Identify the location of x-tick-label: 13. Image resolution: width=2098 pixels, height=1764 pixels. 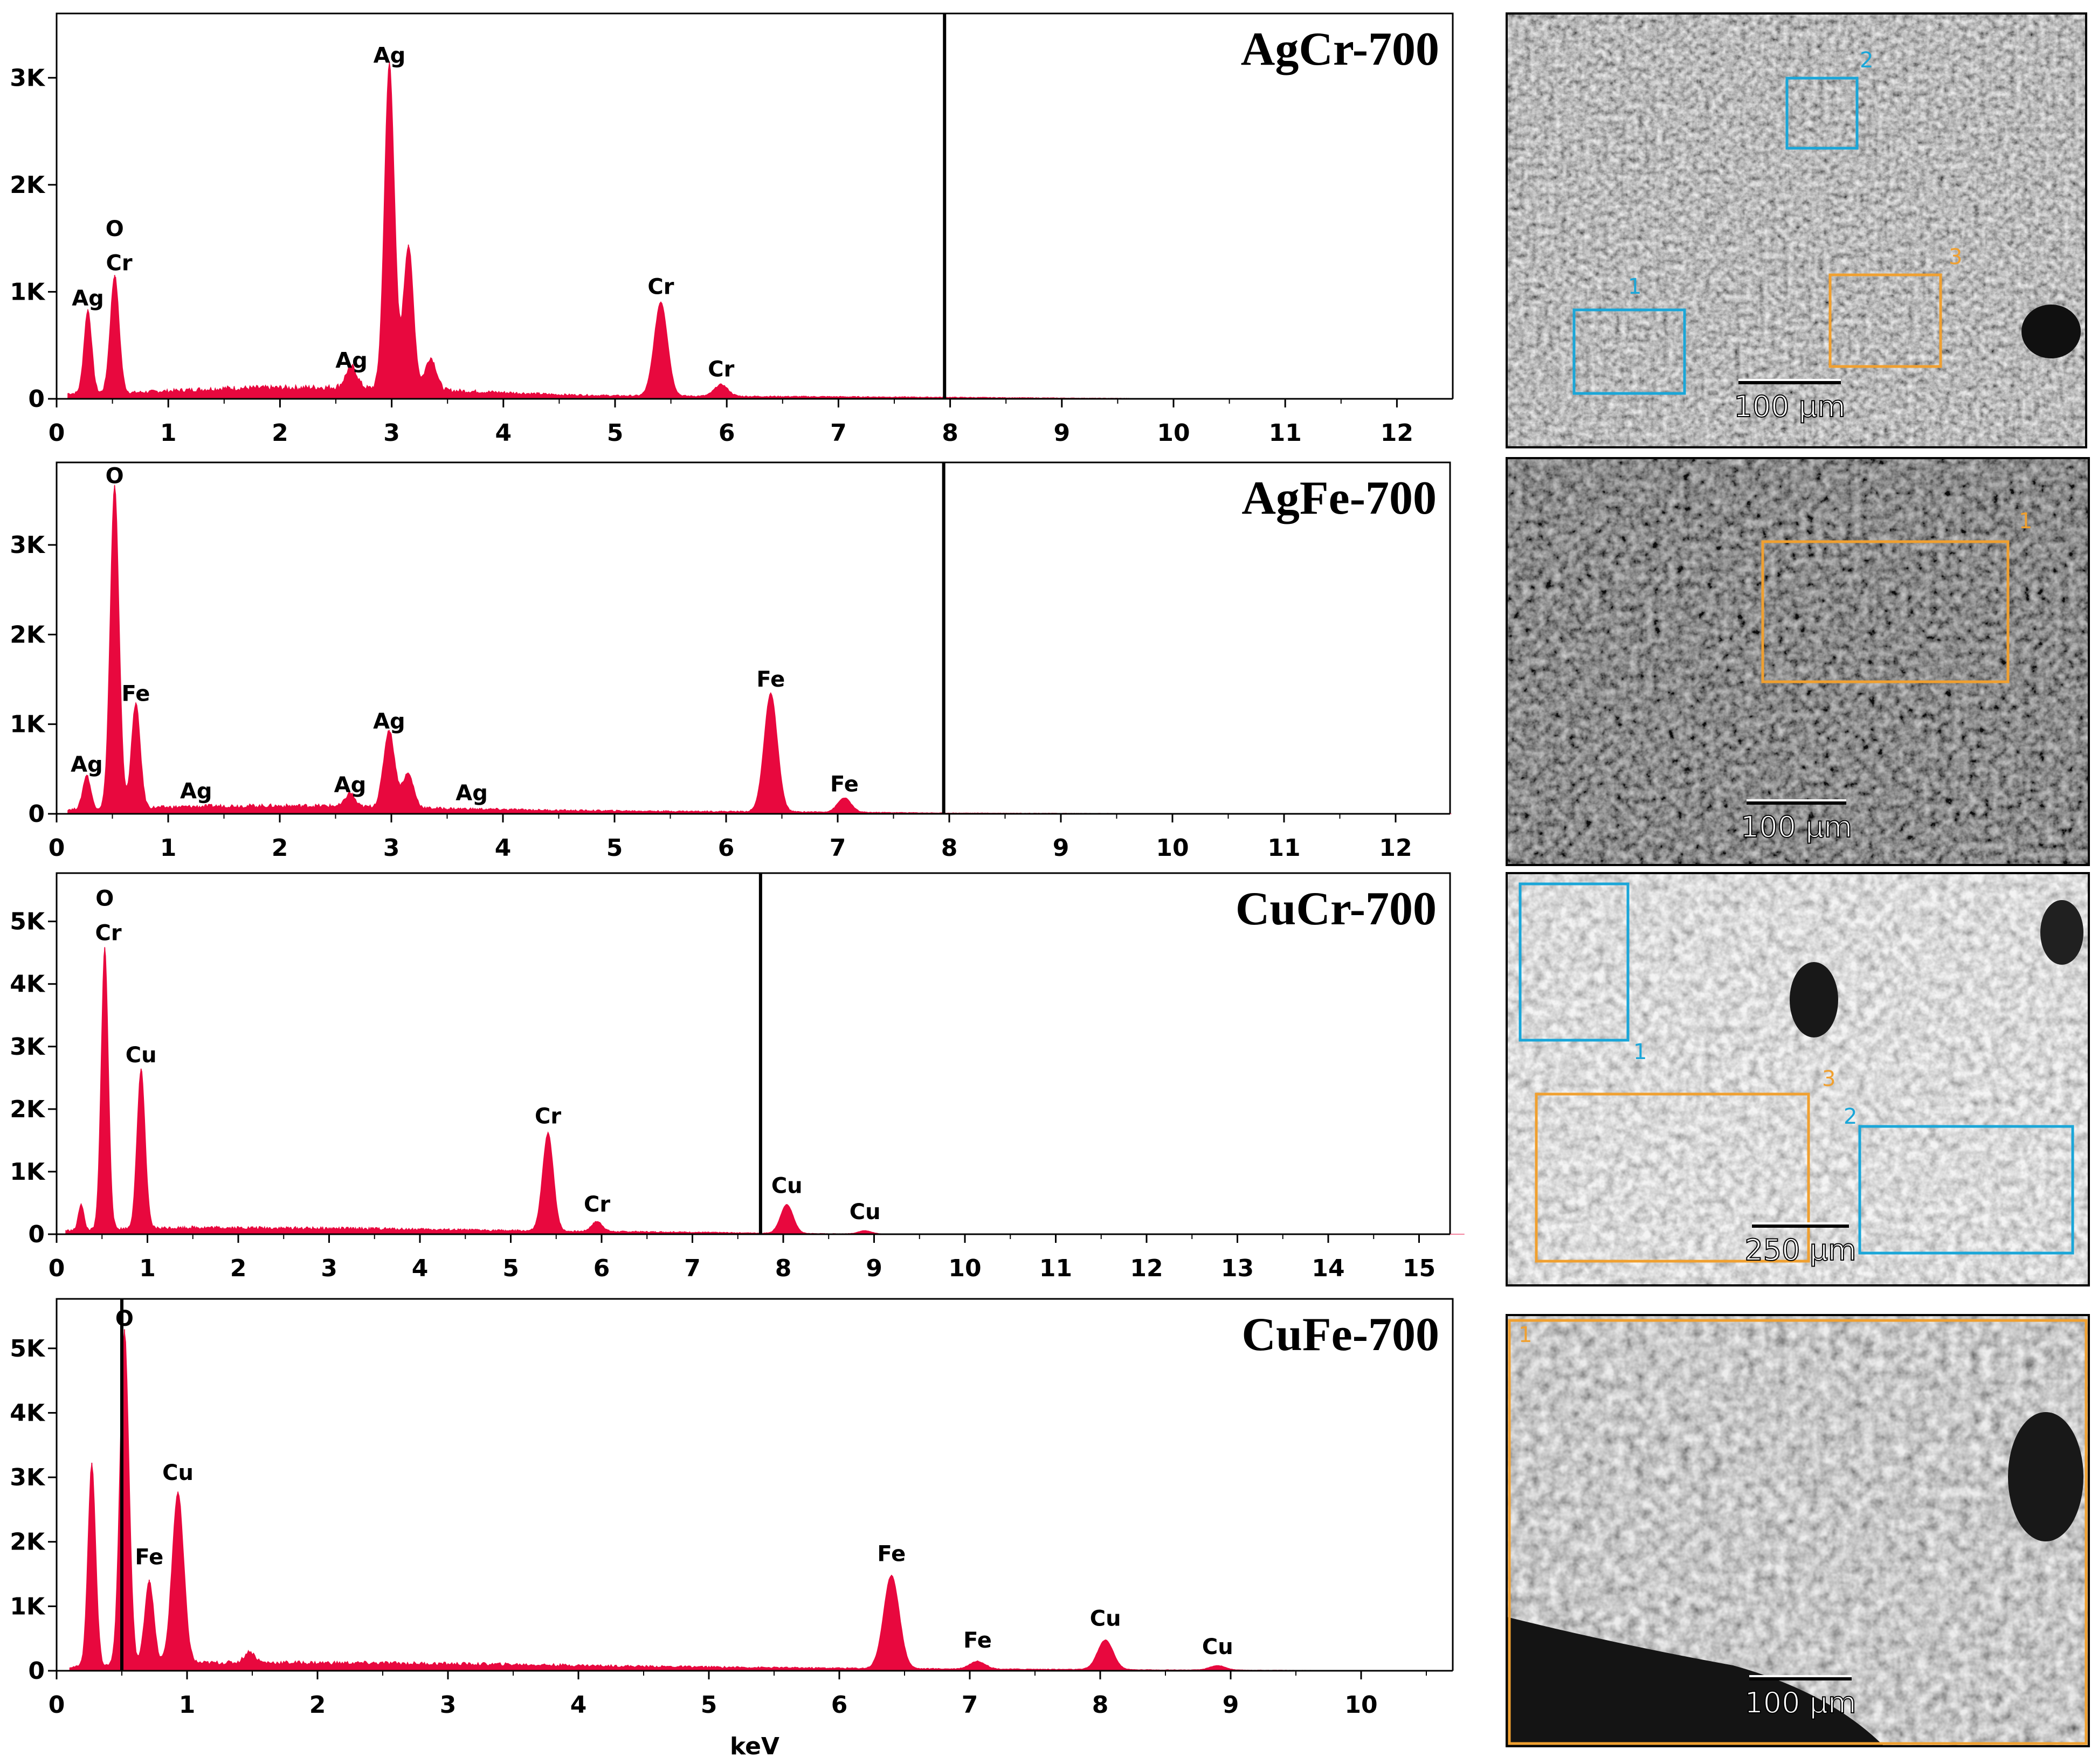
(1237, 1268).